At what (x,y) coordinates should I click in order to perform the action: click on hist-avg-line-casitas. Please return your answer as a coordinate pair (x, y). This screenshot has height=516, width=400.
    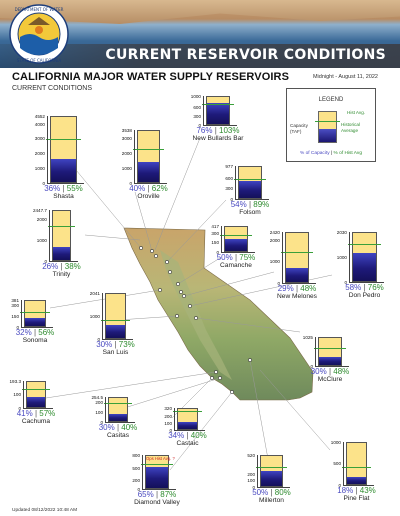
    Looking at the image, I should click on (118, 404).